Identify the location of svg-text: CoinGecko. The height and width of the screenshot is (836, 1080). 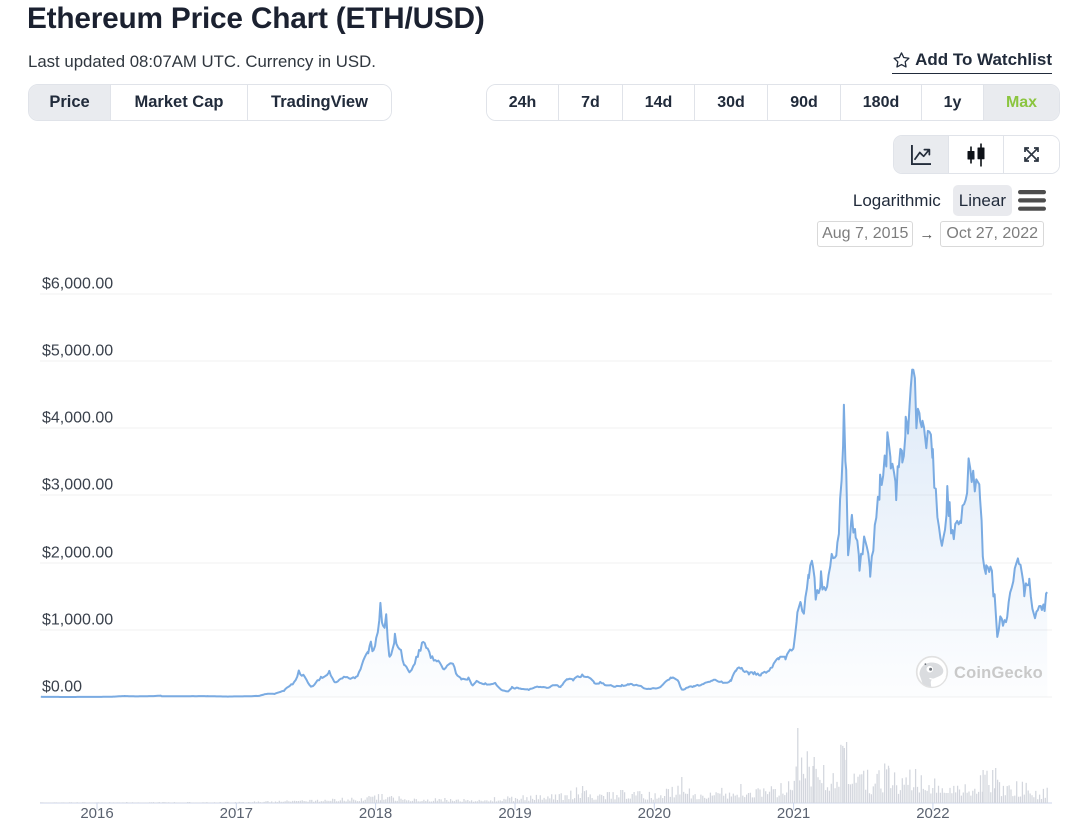
(998, 673).